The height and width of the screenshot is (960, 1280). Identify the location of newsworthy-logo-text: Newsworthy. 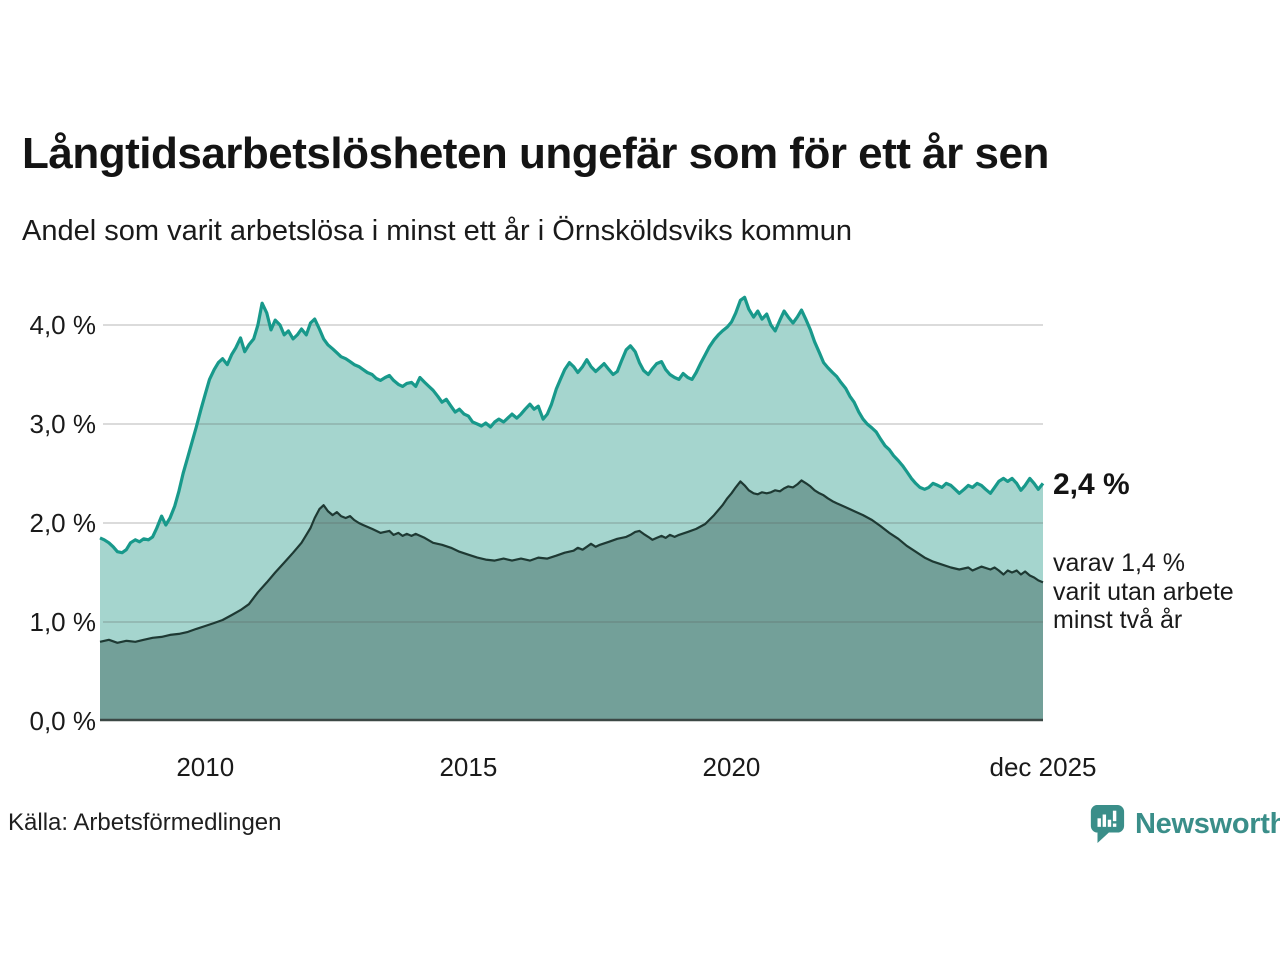
(1207, 823).